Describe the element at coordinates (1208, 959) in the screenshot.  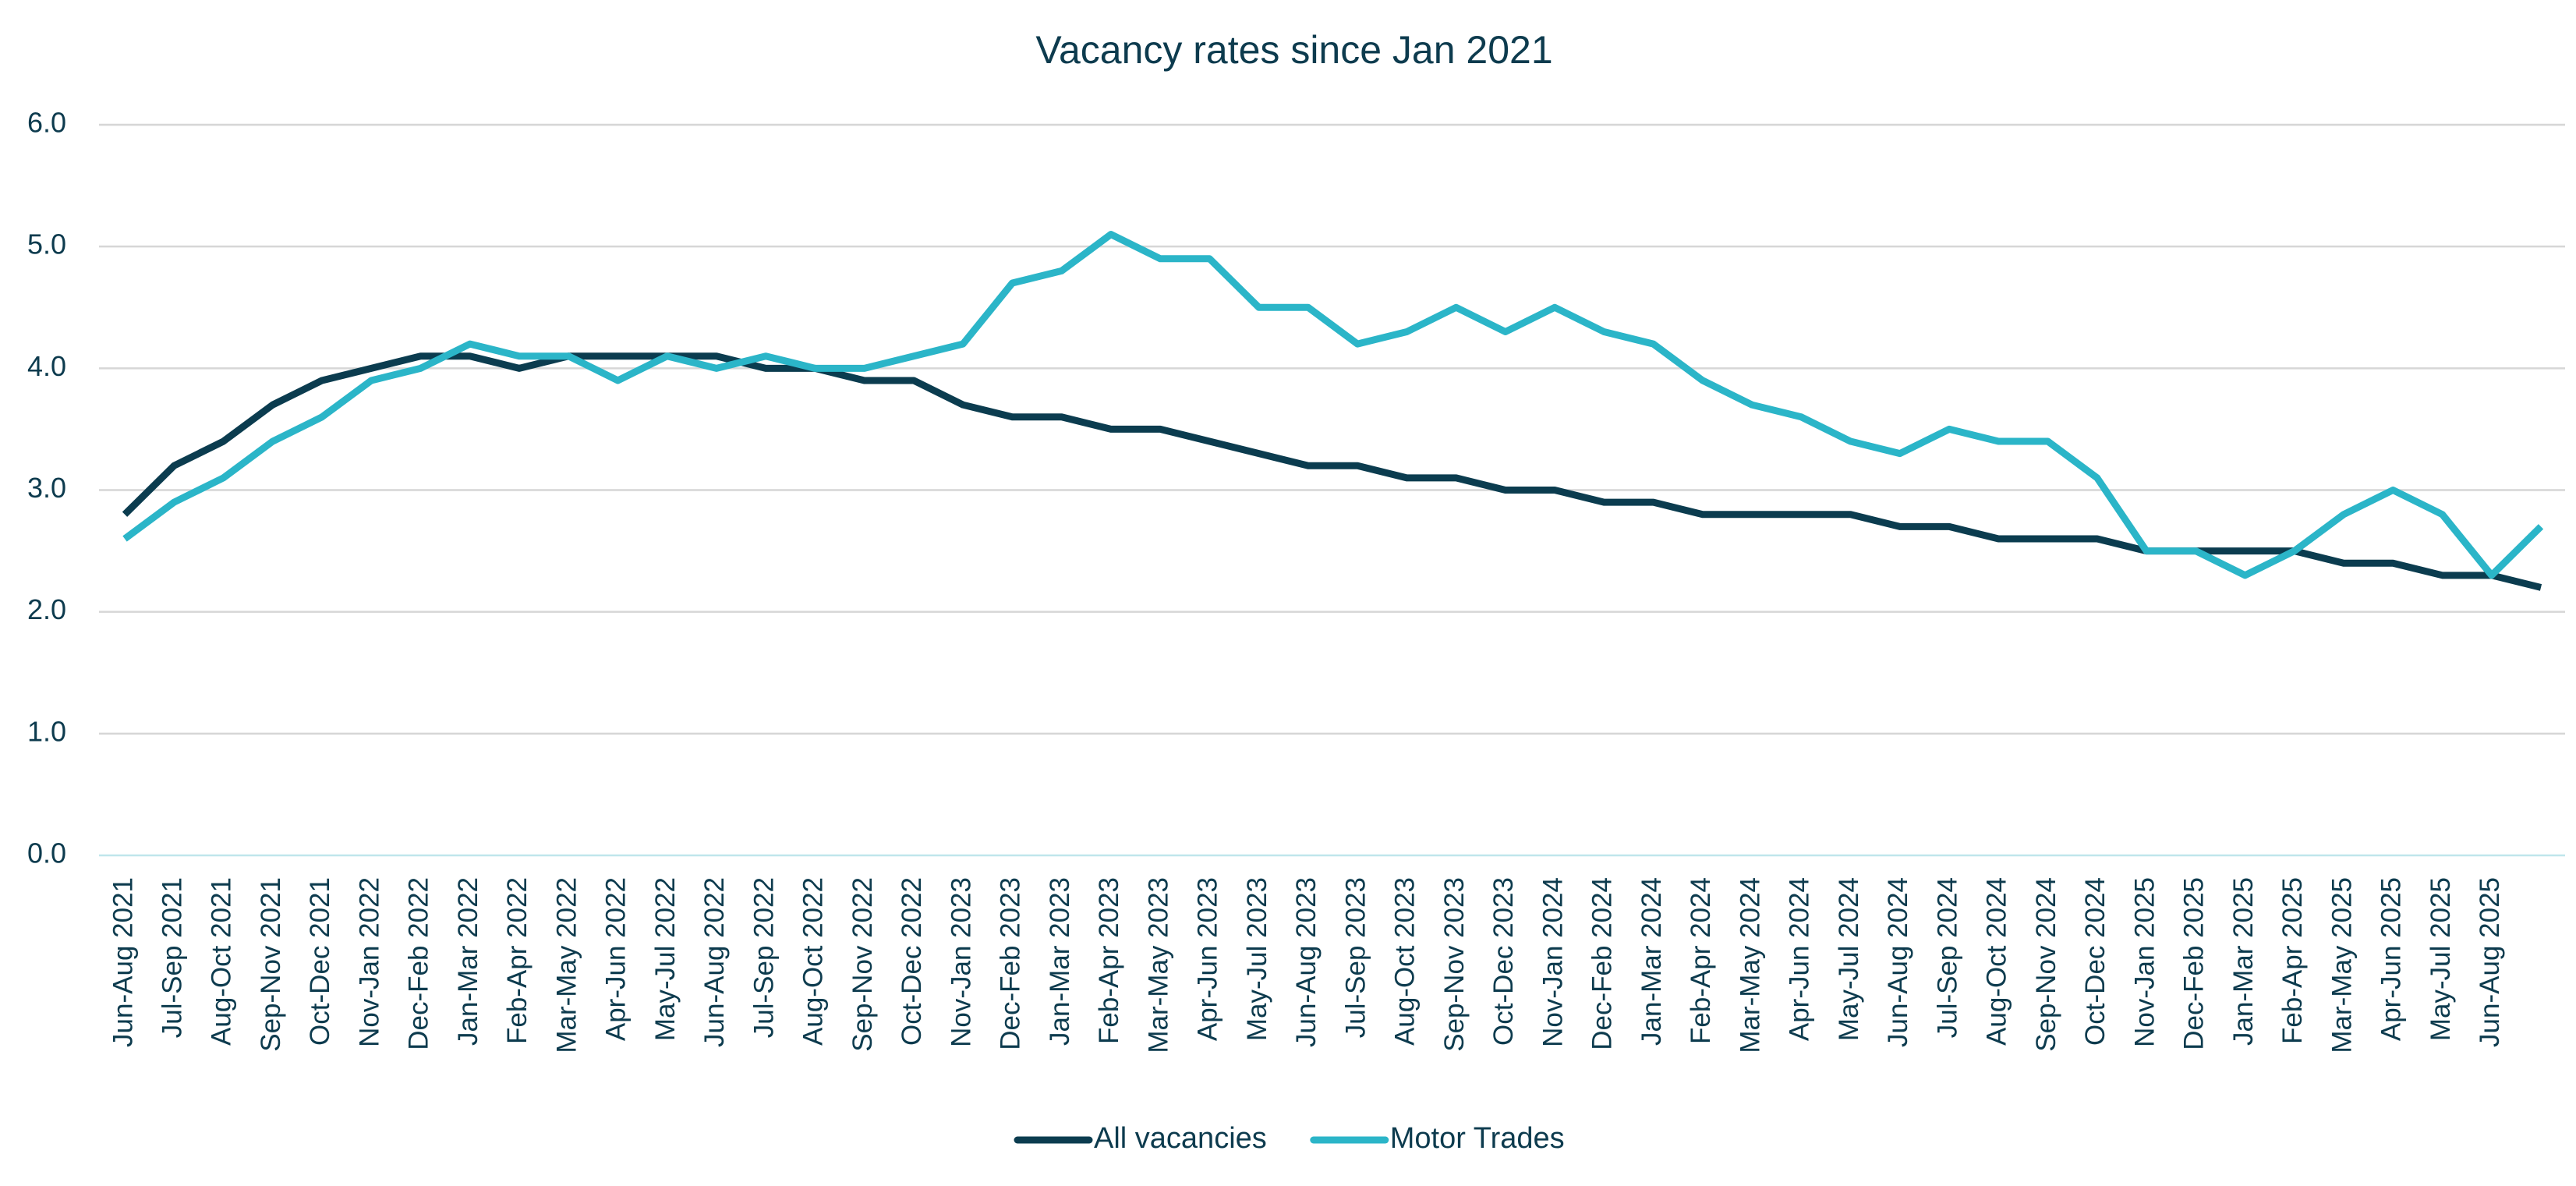
I see `x-tick-label: Apr-Jun 2023` at that location.